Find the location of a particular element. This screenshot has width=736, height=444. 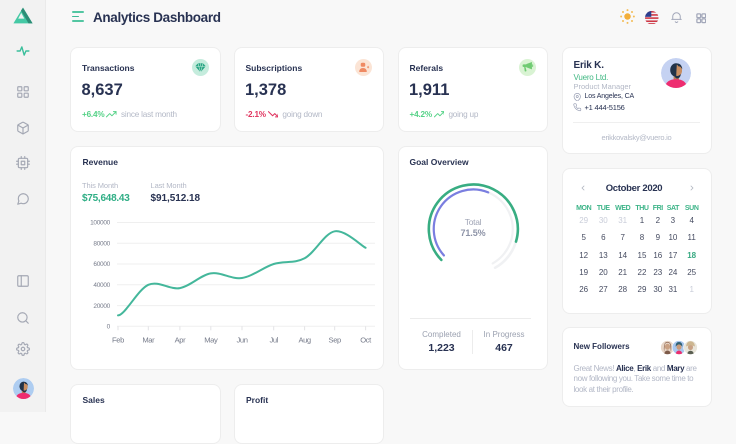

svg-text: Feb is located at coordinates (118, 340).